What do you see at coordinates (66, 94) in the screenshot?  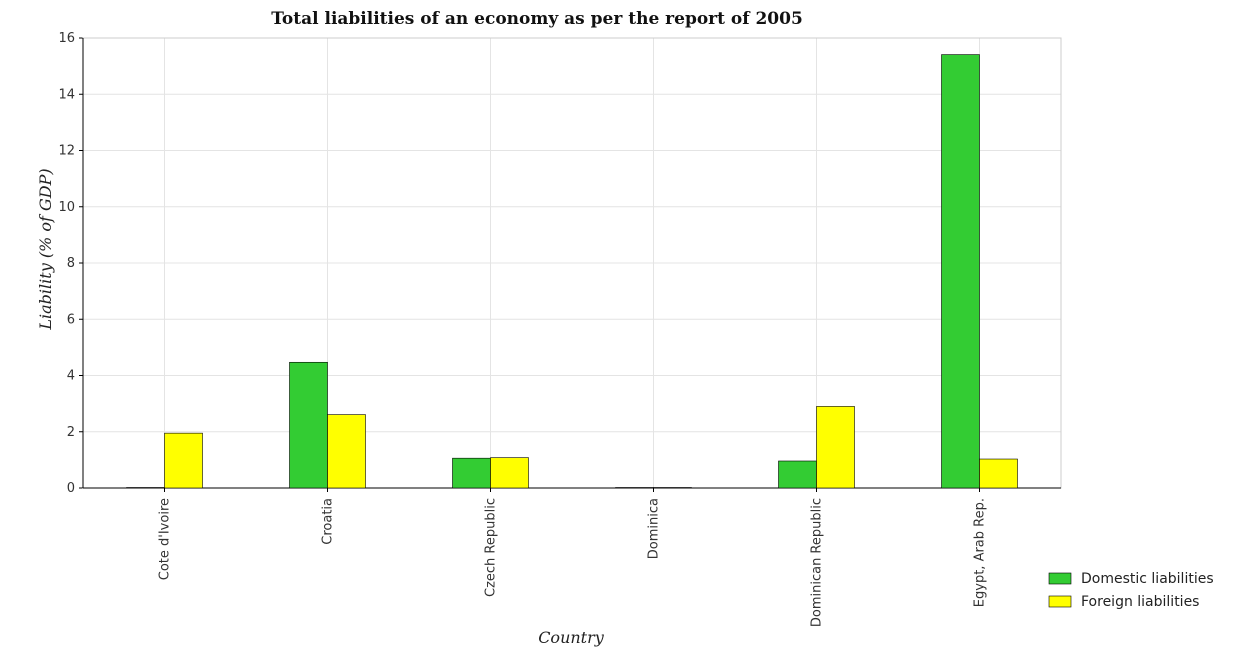 I see `y-tick-label: 14` at bounding box center [66, 94].